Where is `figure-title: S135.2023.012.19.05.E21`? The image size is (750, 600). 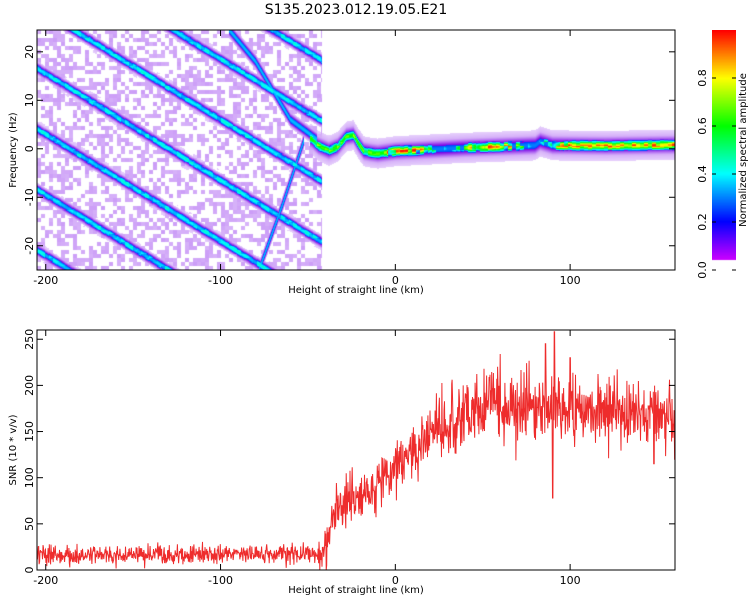
figure-title: S135.2023.012.19.05.E21 is located at coordinates (356, 10).